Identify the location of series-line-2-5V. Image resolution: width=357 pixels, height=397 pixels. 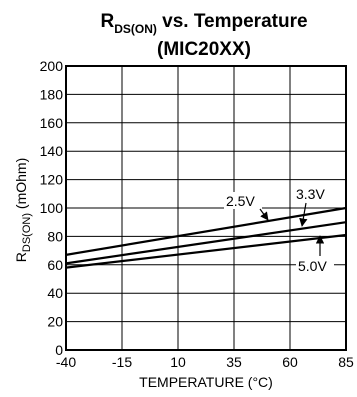
(206, 231).